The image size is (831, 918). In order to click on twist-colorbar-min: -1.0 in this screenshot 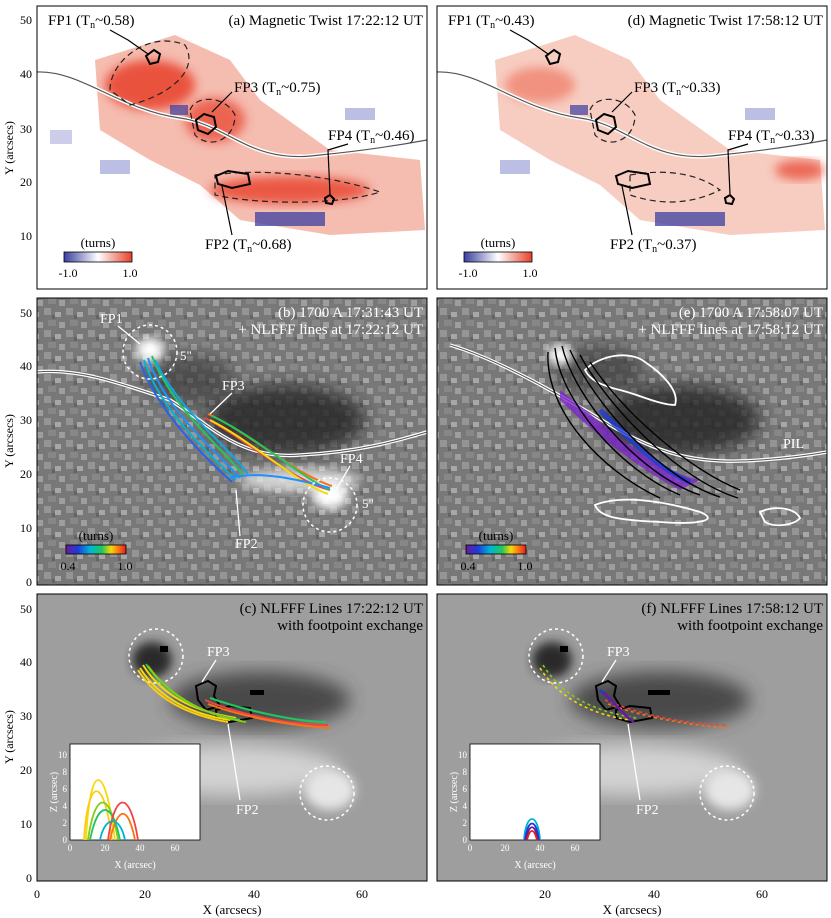, I will do `click(68, 273)`.